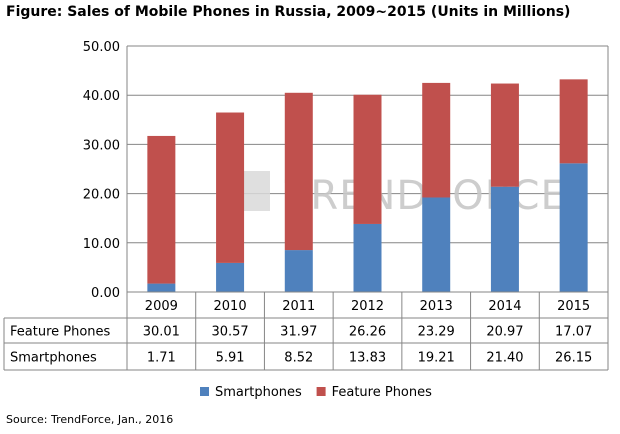 The height and width of the screenshot is (434, 620). I want to click on data-label-feature-phones: 31.97, so click(298, 332).